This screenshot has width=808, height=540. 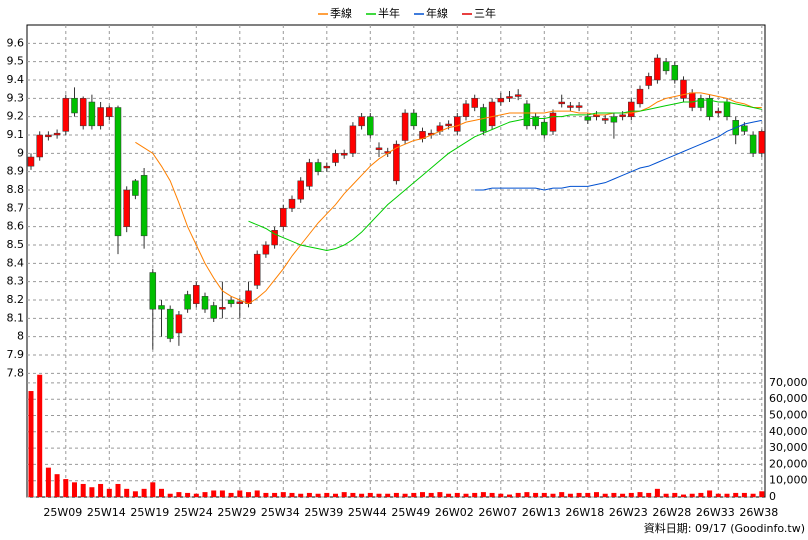 What do you see at coordinates (16, 226) in the screenshot?
I see `y-tick-label: 8.6` at bounding box center [16, 226].